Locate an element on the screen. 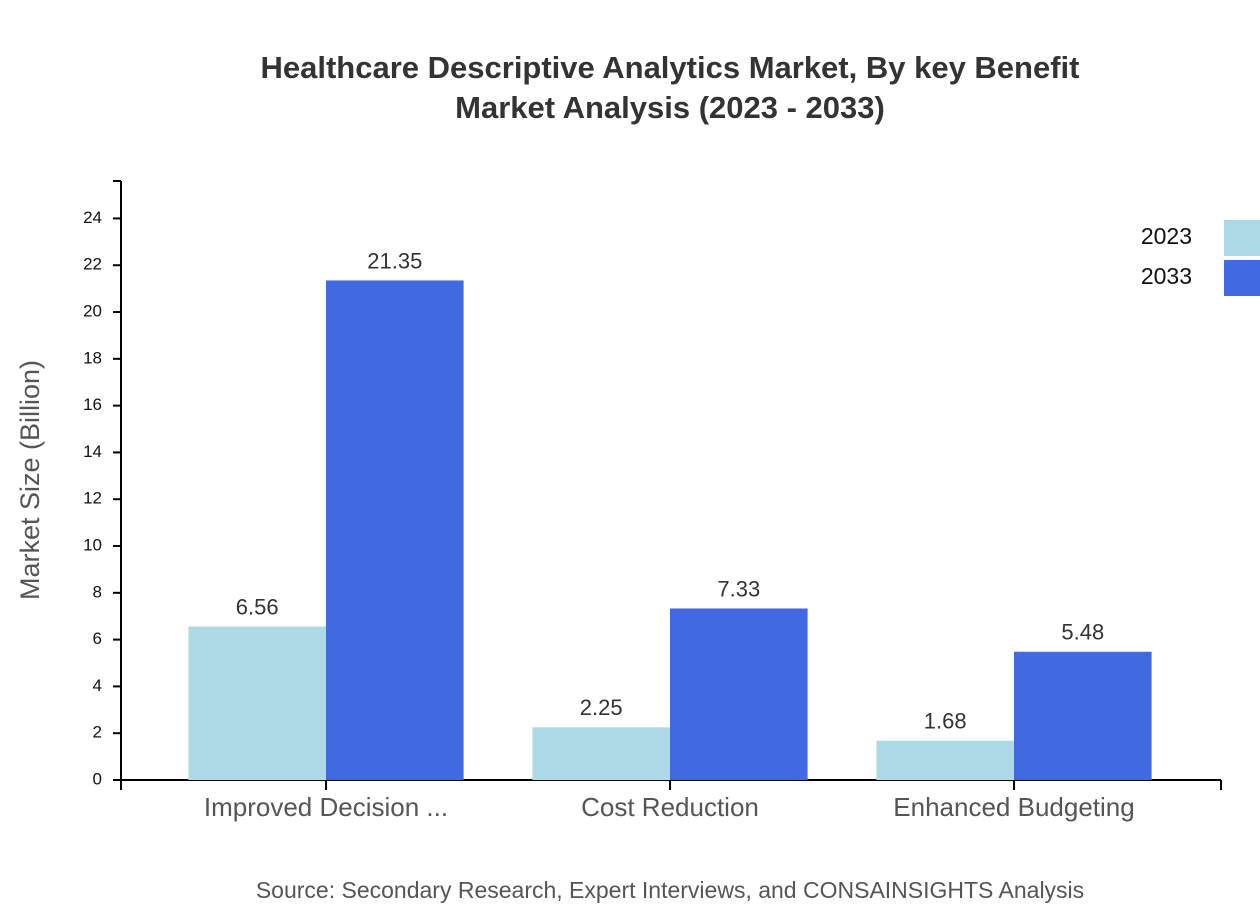 The image size is (1260, 920). y-tick-label: 4 is located at coordinates (97, 685).